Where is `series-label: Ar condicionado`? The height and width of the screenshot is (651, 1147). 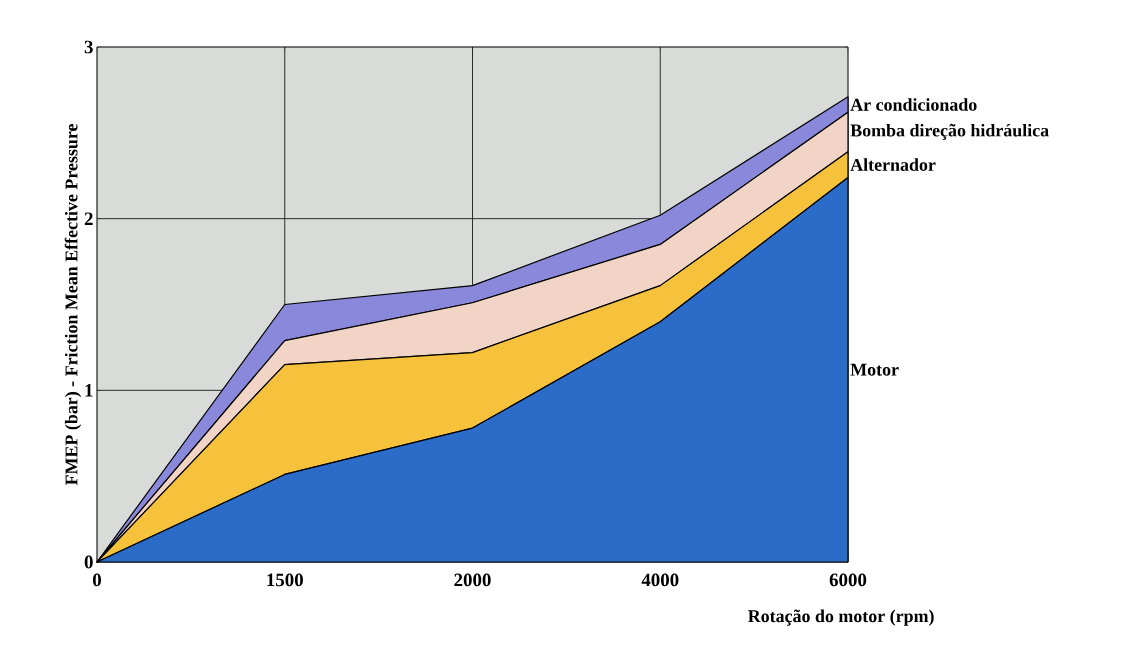 series-label: Ar condicionado is located at coordinates (913, 104).